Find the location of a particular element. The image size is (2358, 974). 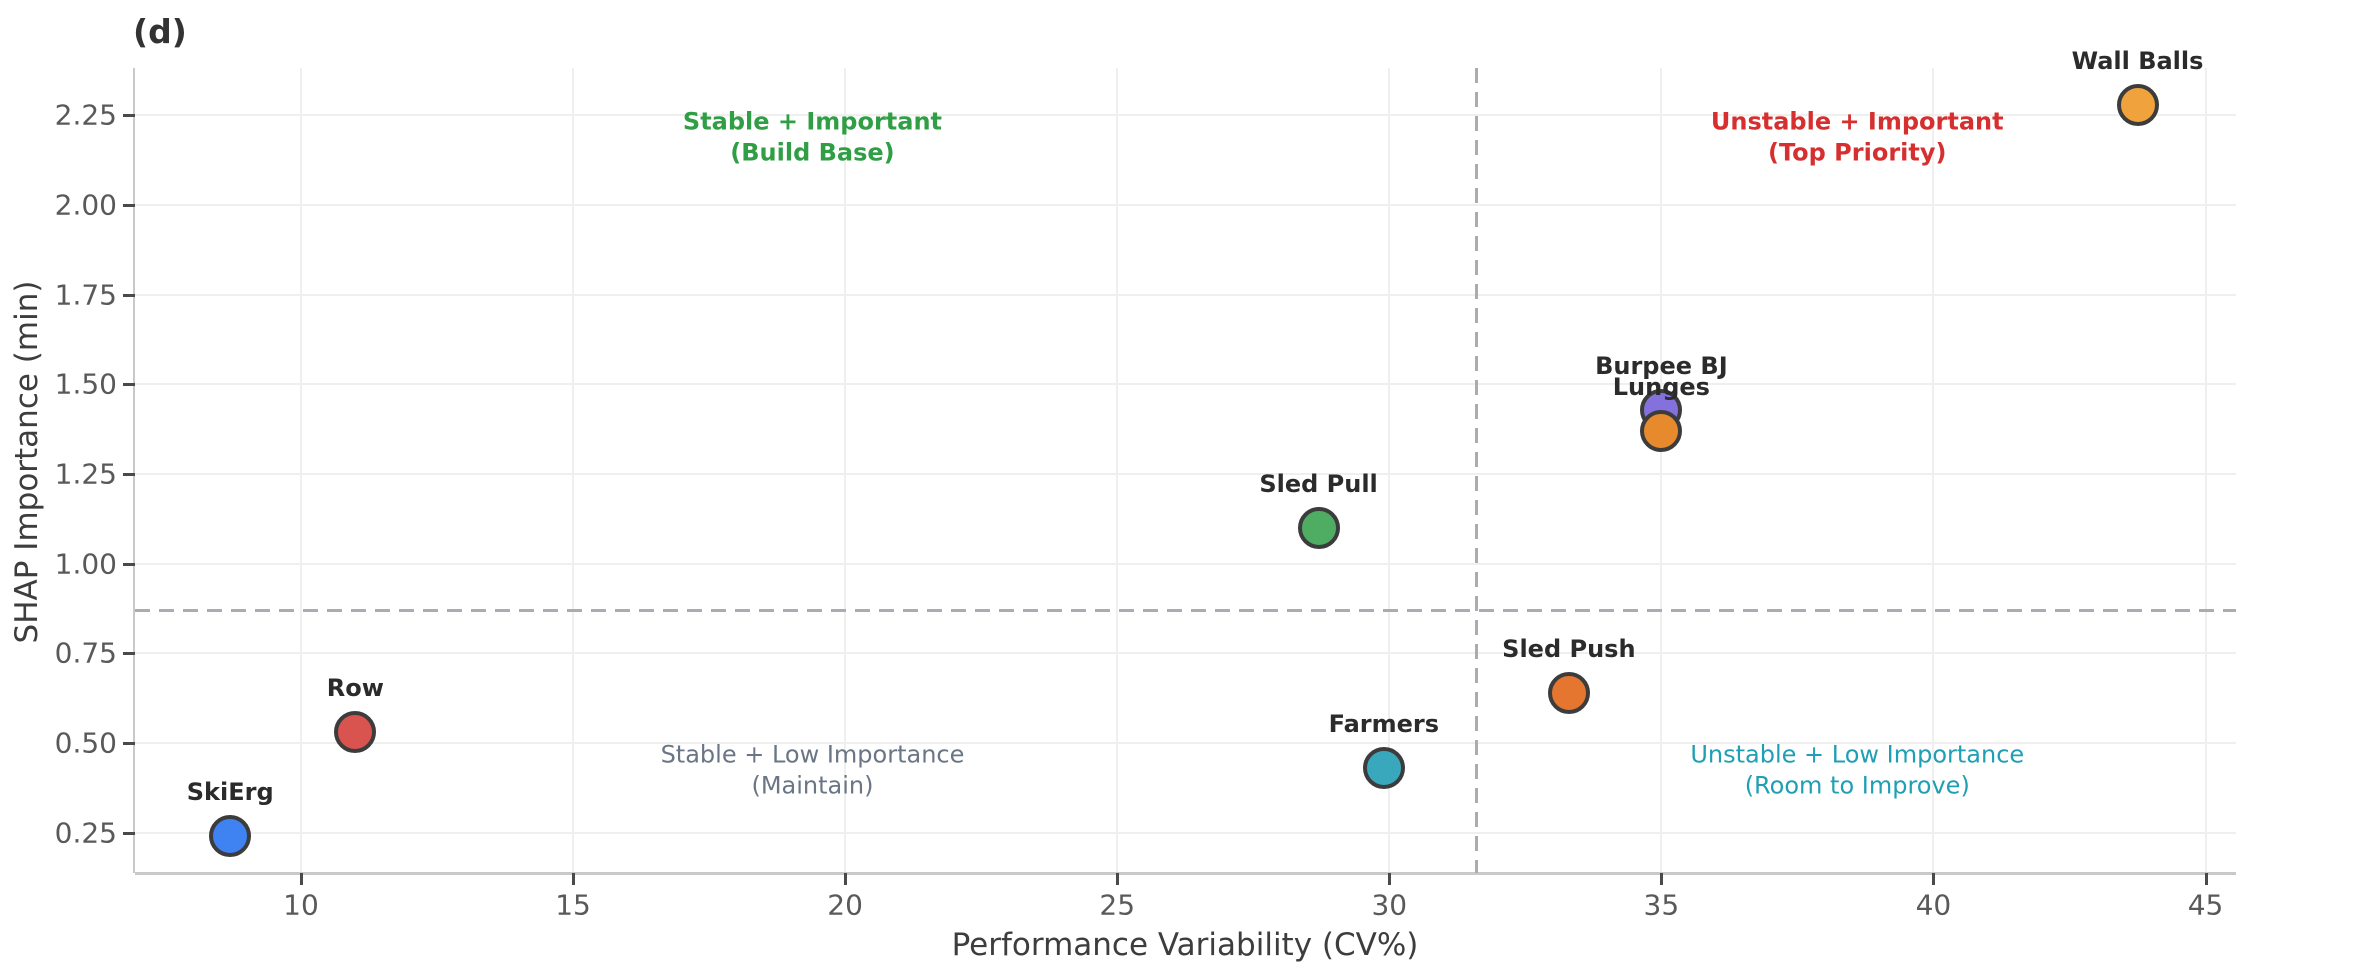

y-axis-spine is located at coordinates (134, 470).